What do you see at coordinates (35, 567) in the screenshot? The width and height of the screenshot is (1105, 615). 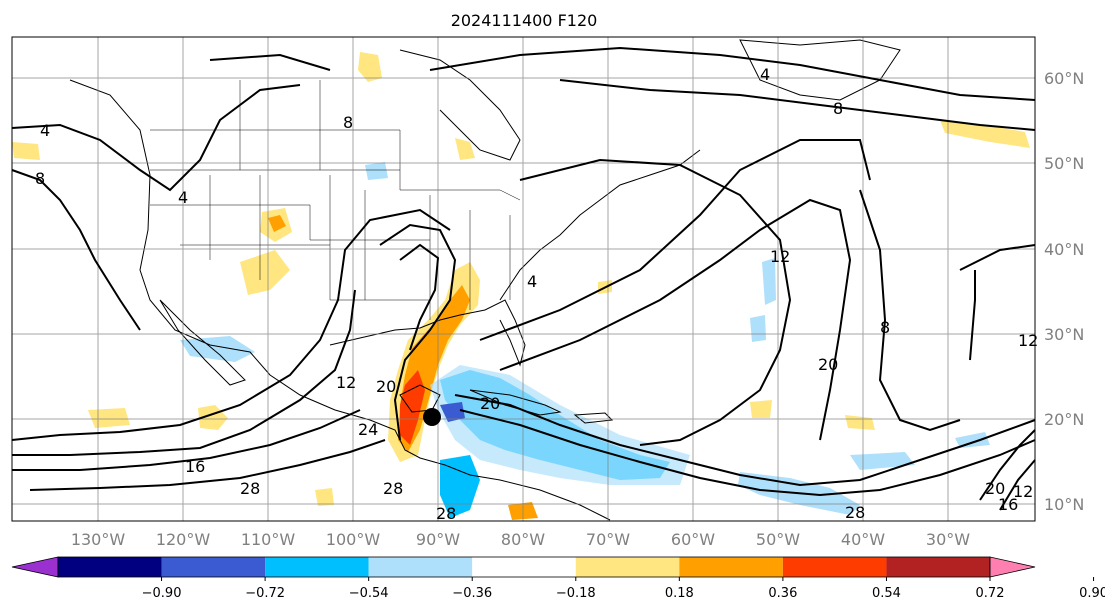 I see `colorbar-extend-low` at bounding box center [35, 567].